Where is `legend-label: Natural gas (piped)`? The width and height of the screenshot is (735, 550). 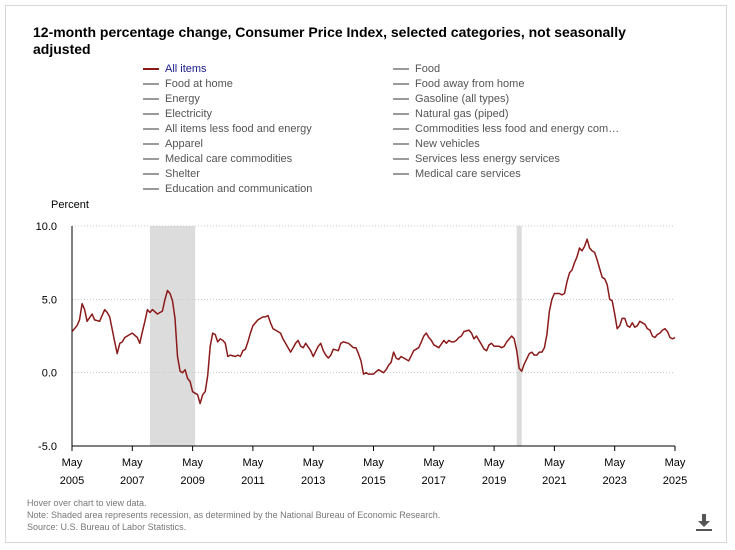 legend-label: Natural gas (piped) is located at coordinates (462, 113).